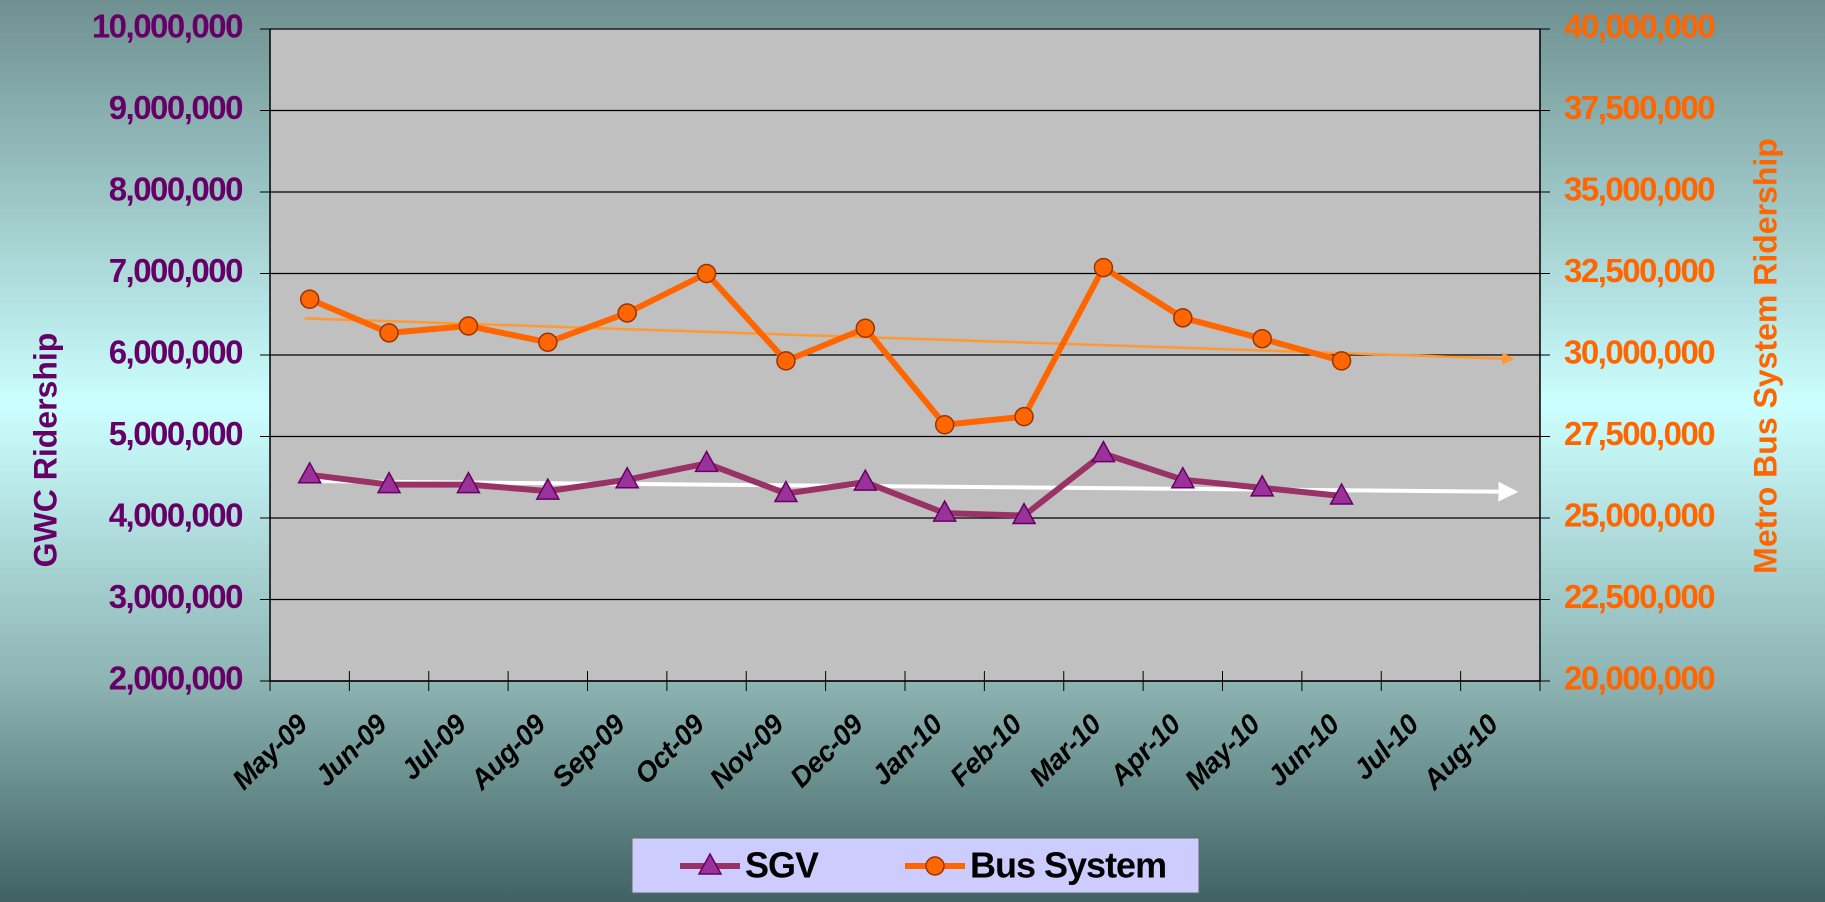 This screenshot has width=1825, height=902. What do you see at coordinates (1639, 107) in the screenshot?
I see `y2-tick-label: 37,500,000` at bounding box center [1639, 107].